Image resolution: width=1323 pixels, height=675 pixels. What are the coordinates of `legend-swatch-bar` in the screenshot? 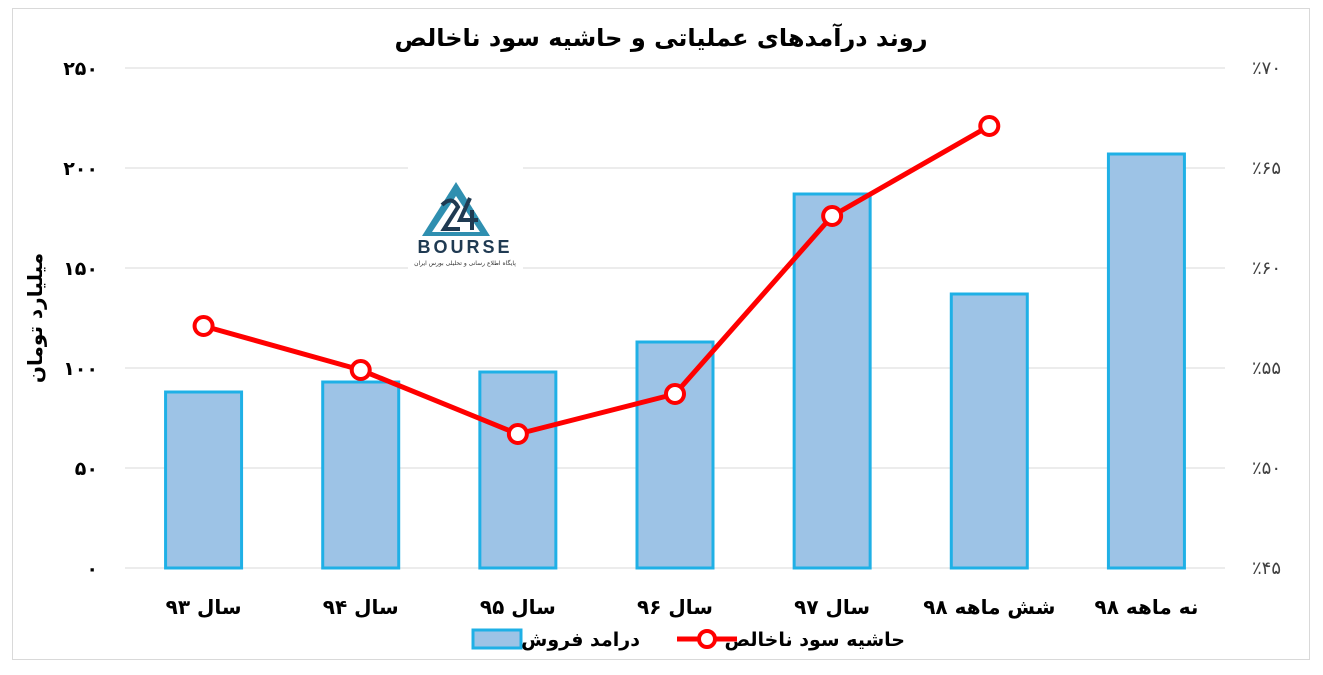 It's located at (497, 639).